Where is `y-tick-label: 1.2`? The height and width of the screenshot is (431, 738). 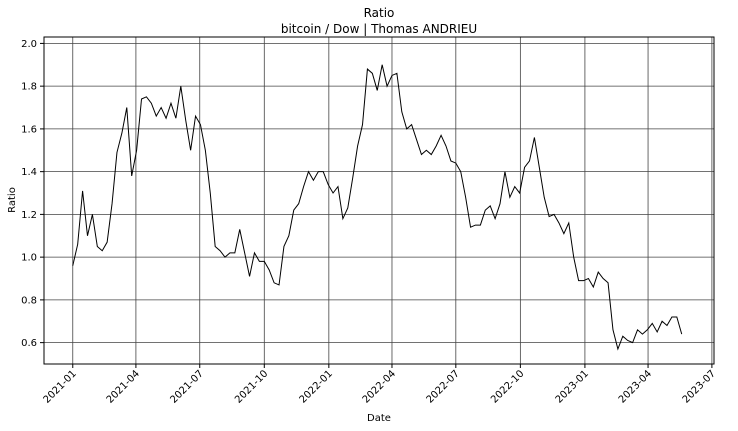 y-tick-label: 1.2 is located at coordinates (29, 215).